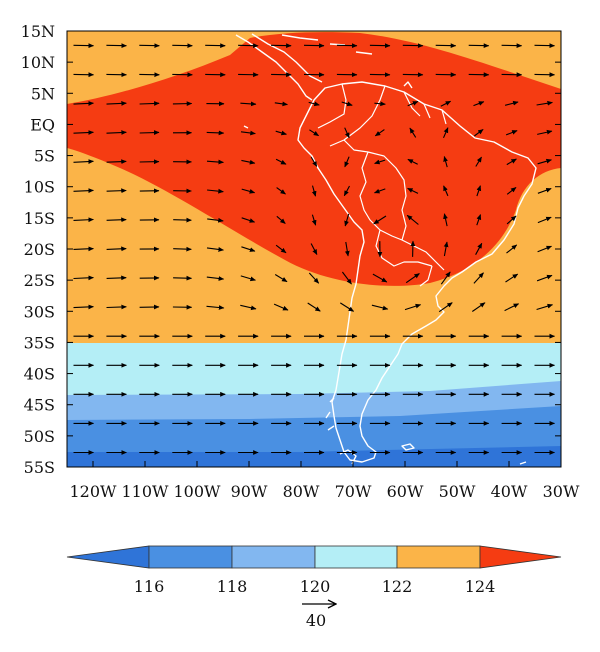 Image resolution: width=600 pixels, height=652 pixels. I want to click on reference-vector: 40, so click(319, 617).